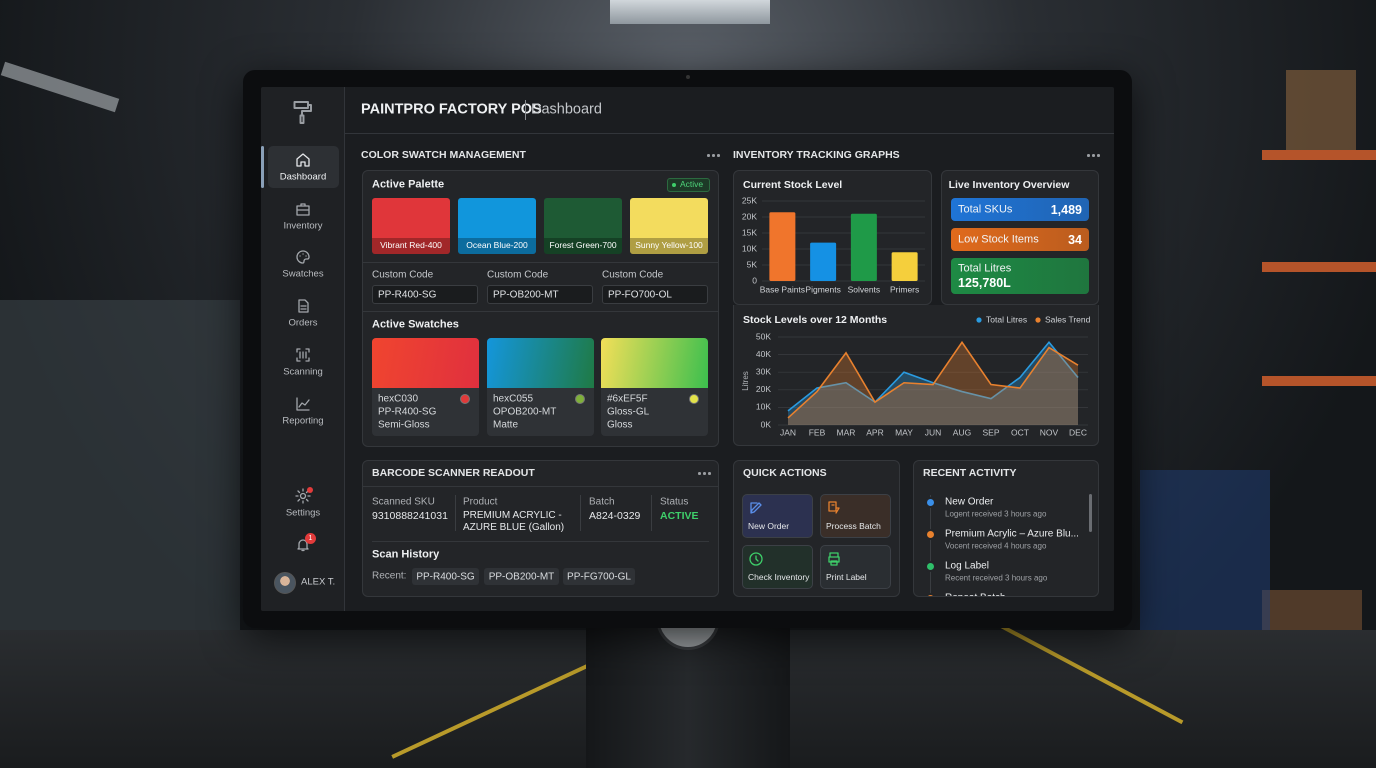 This screenshot has width=1376, height=768. What do you see at coordinates (602, 502) in the screenshot?
I see `field-label: Batch` at bounding box center [602, 502].